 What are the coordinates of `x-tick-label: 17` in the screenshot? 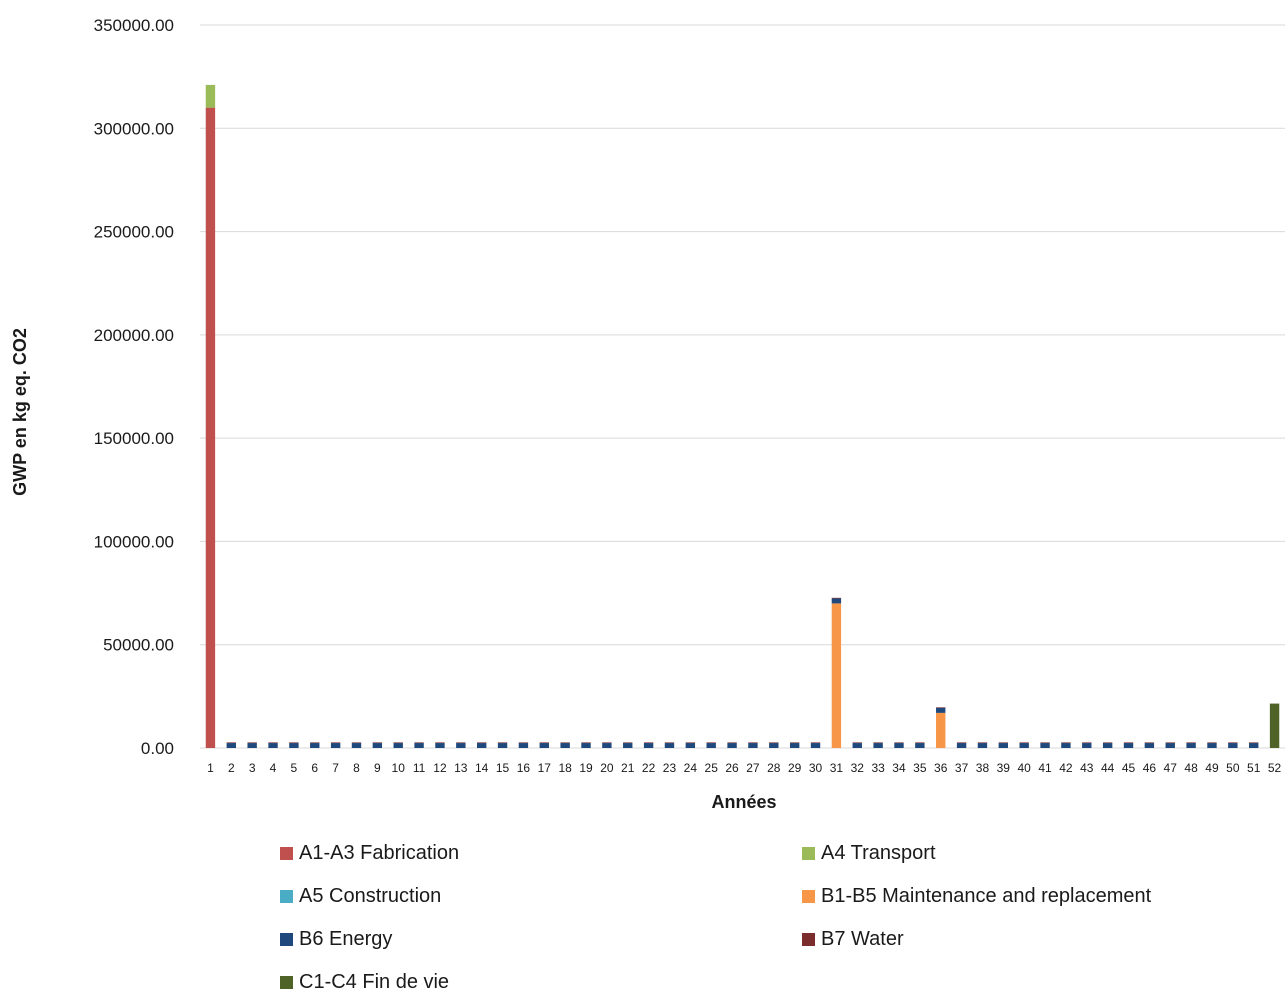 It's located at (545, 768).